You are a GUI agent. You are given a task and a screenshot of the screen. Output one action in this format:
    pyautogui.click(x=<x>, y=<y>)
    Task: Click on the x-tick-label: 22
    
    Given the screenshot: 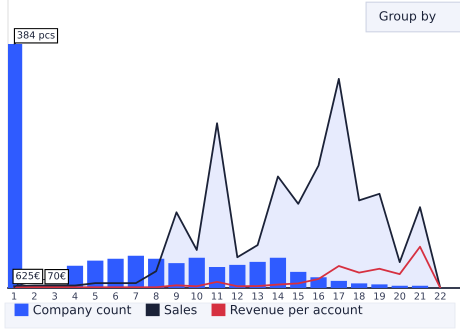 What is the action you would take?
    pyautogui.click(x=440, y=296)
    